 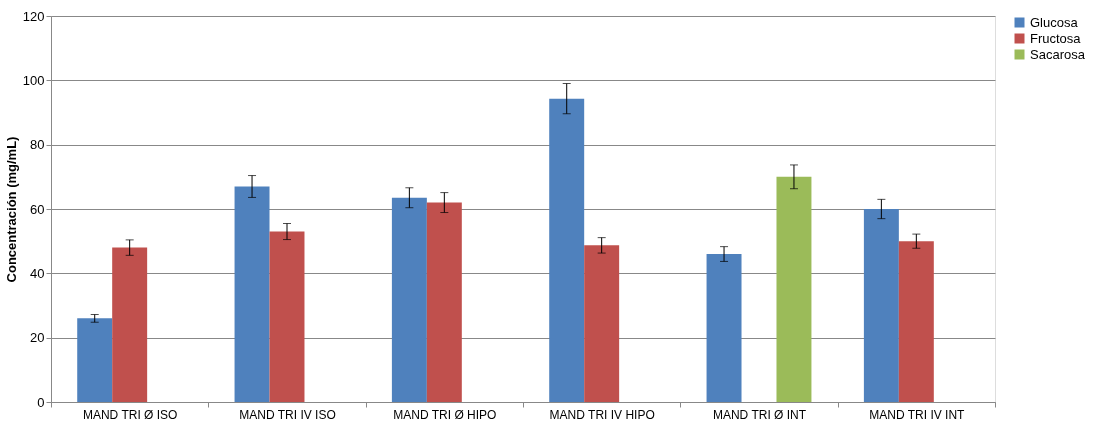 What do you see at coordinates (11, 209) in the screenshot?
I see `y-axis-title: Concentración (mg/mL)` at bounding box center [11, 209].